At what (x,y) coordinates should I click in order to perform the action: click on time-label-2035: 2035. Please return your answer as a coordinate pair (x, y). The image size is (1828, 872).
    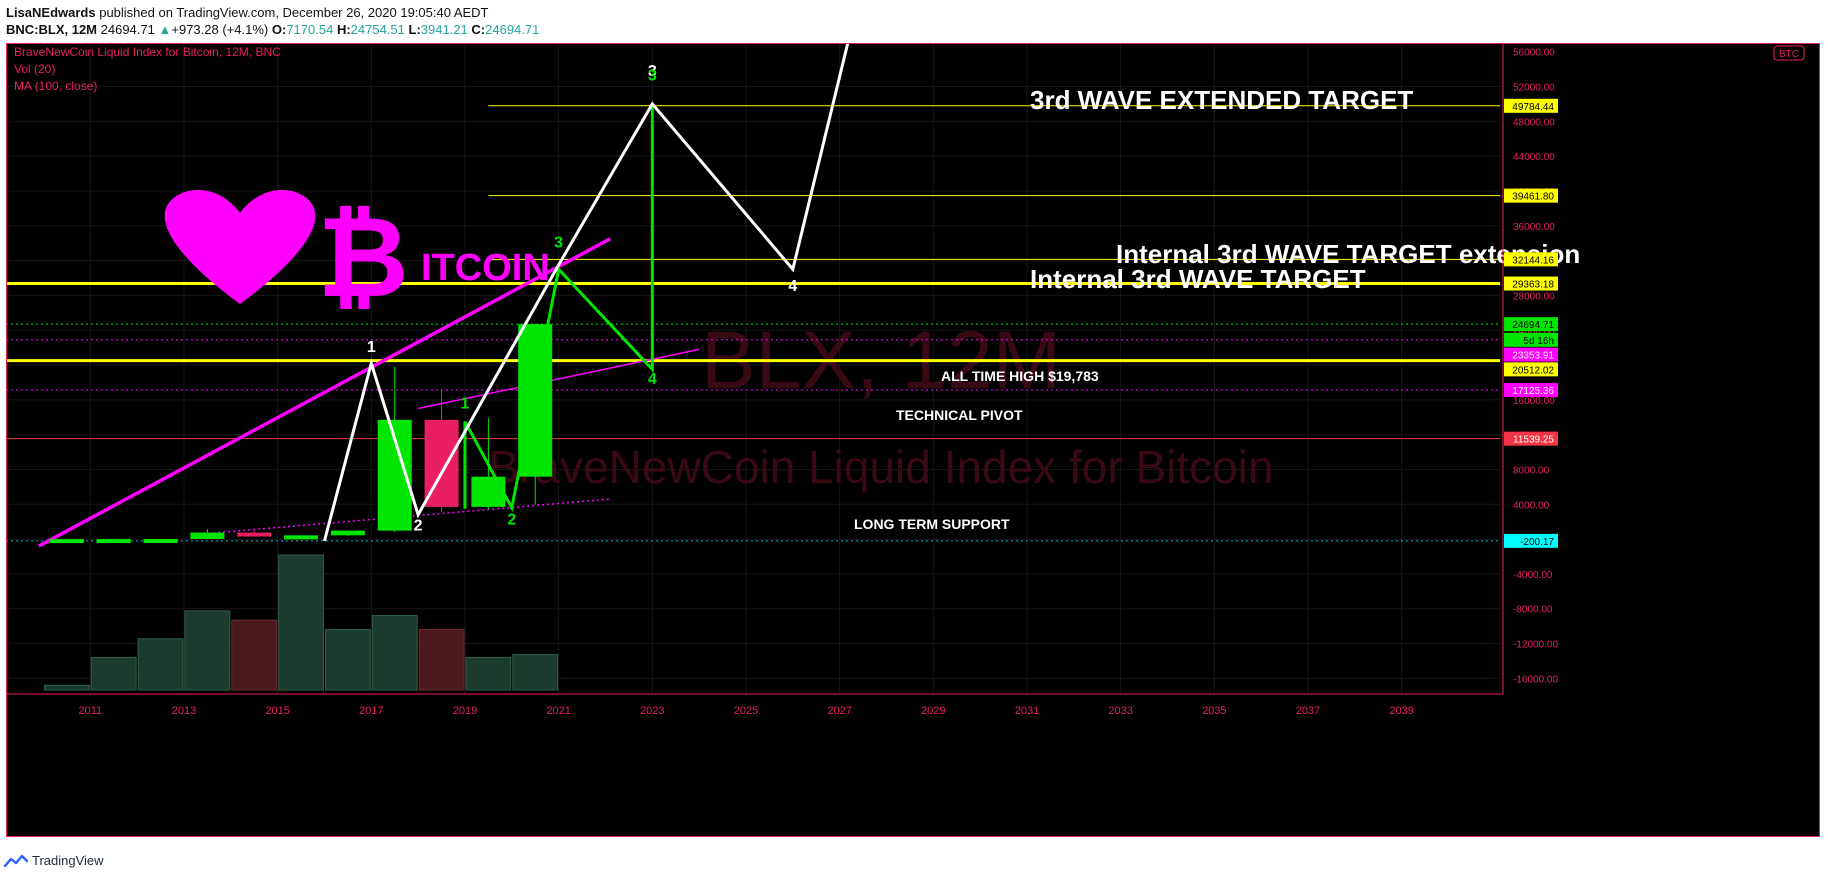
    Looking at the image, I should click on (1214, 711).